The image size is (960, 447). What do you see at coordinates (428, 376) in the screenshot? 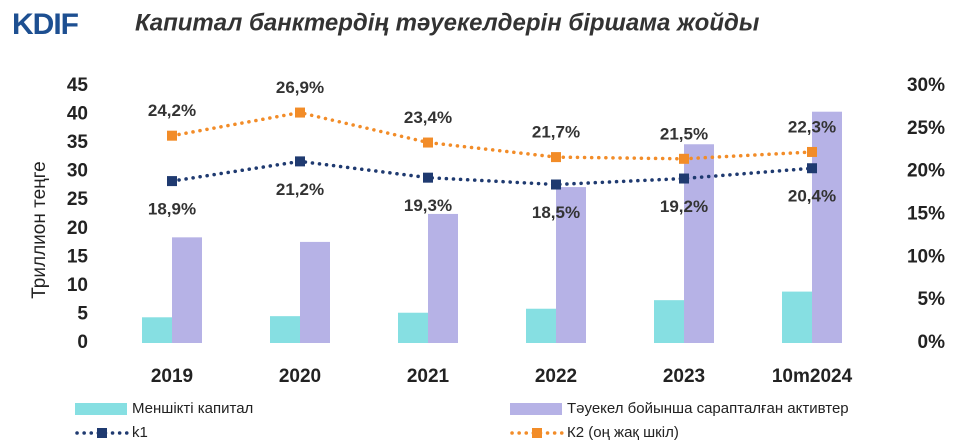
I see `x-tick-label: 2021` at bounding box center [428, 376].